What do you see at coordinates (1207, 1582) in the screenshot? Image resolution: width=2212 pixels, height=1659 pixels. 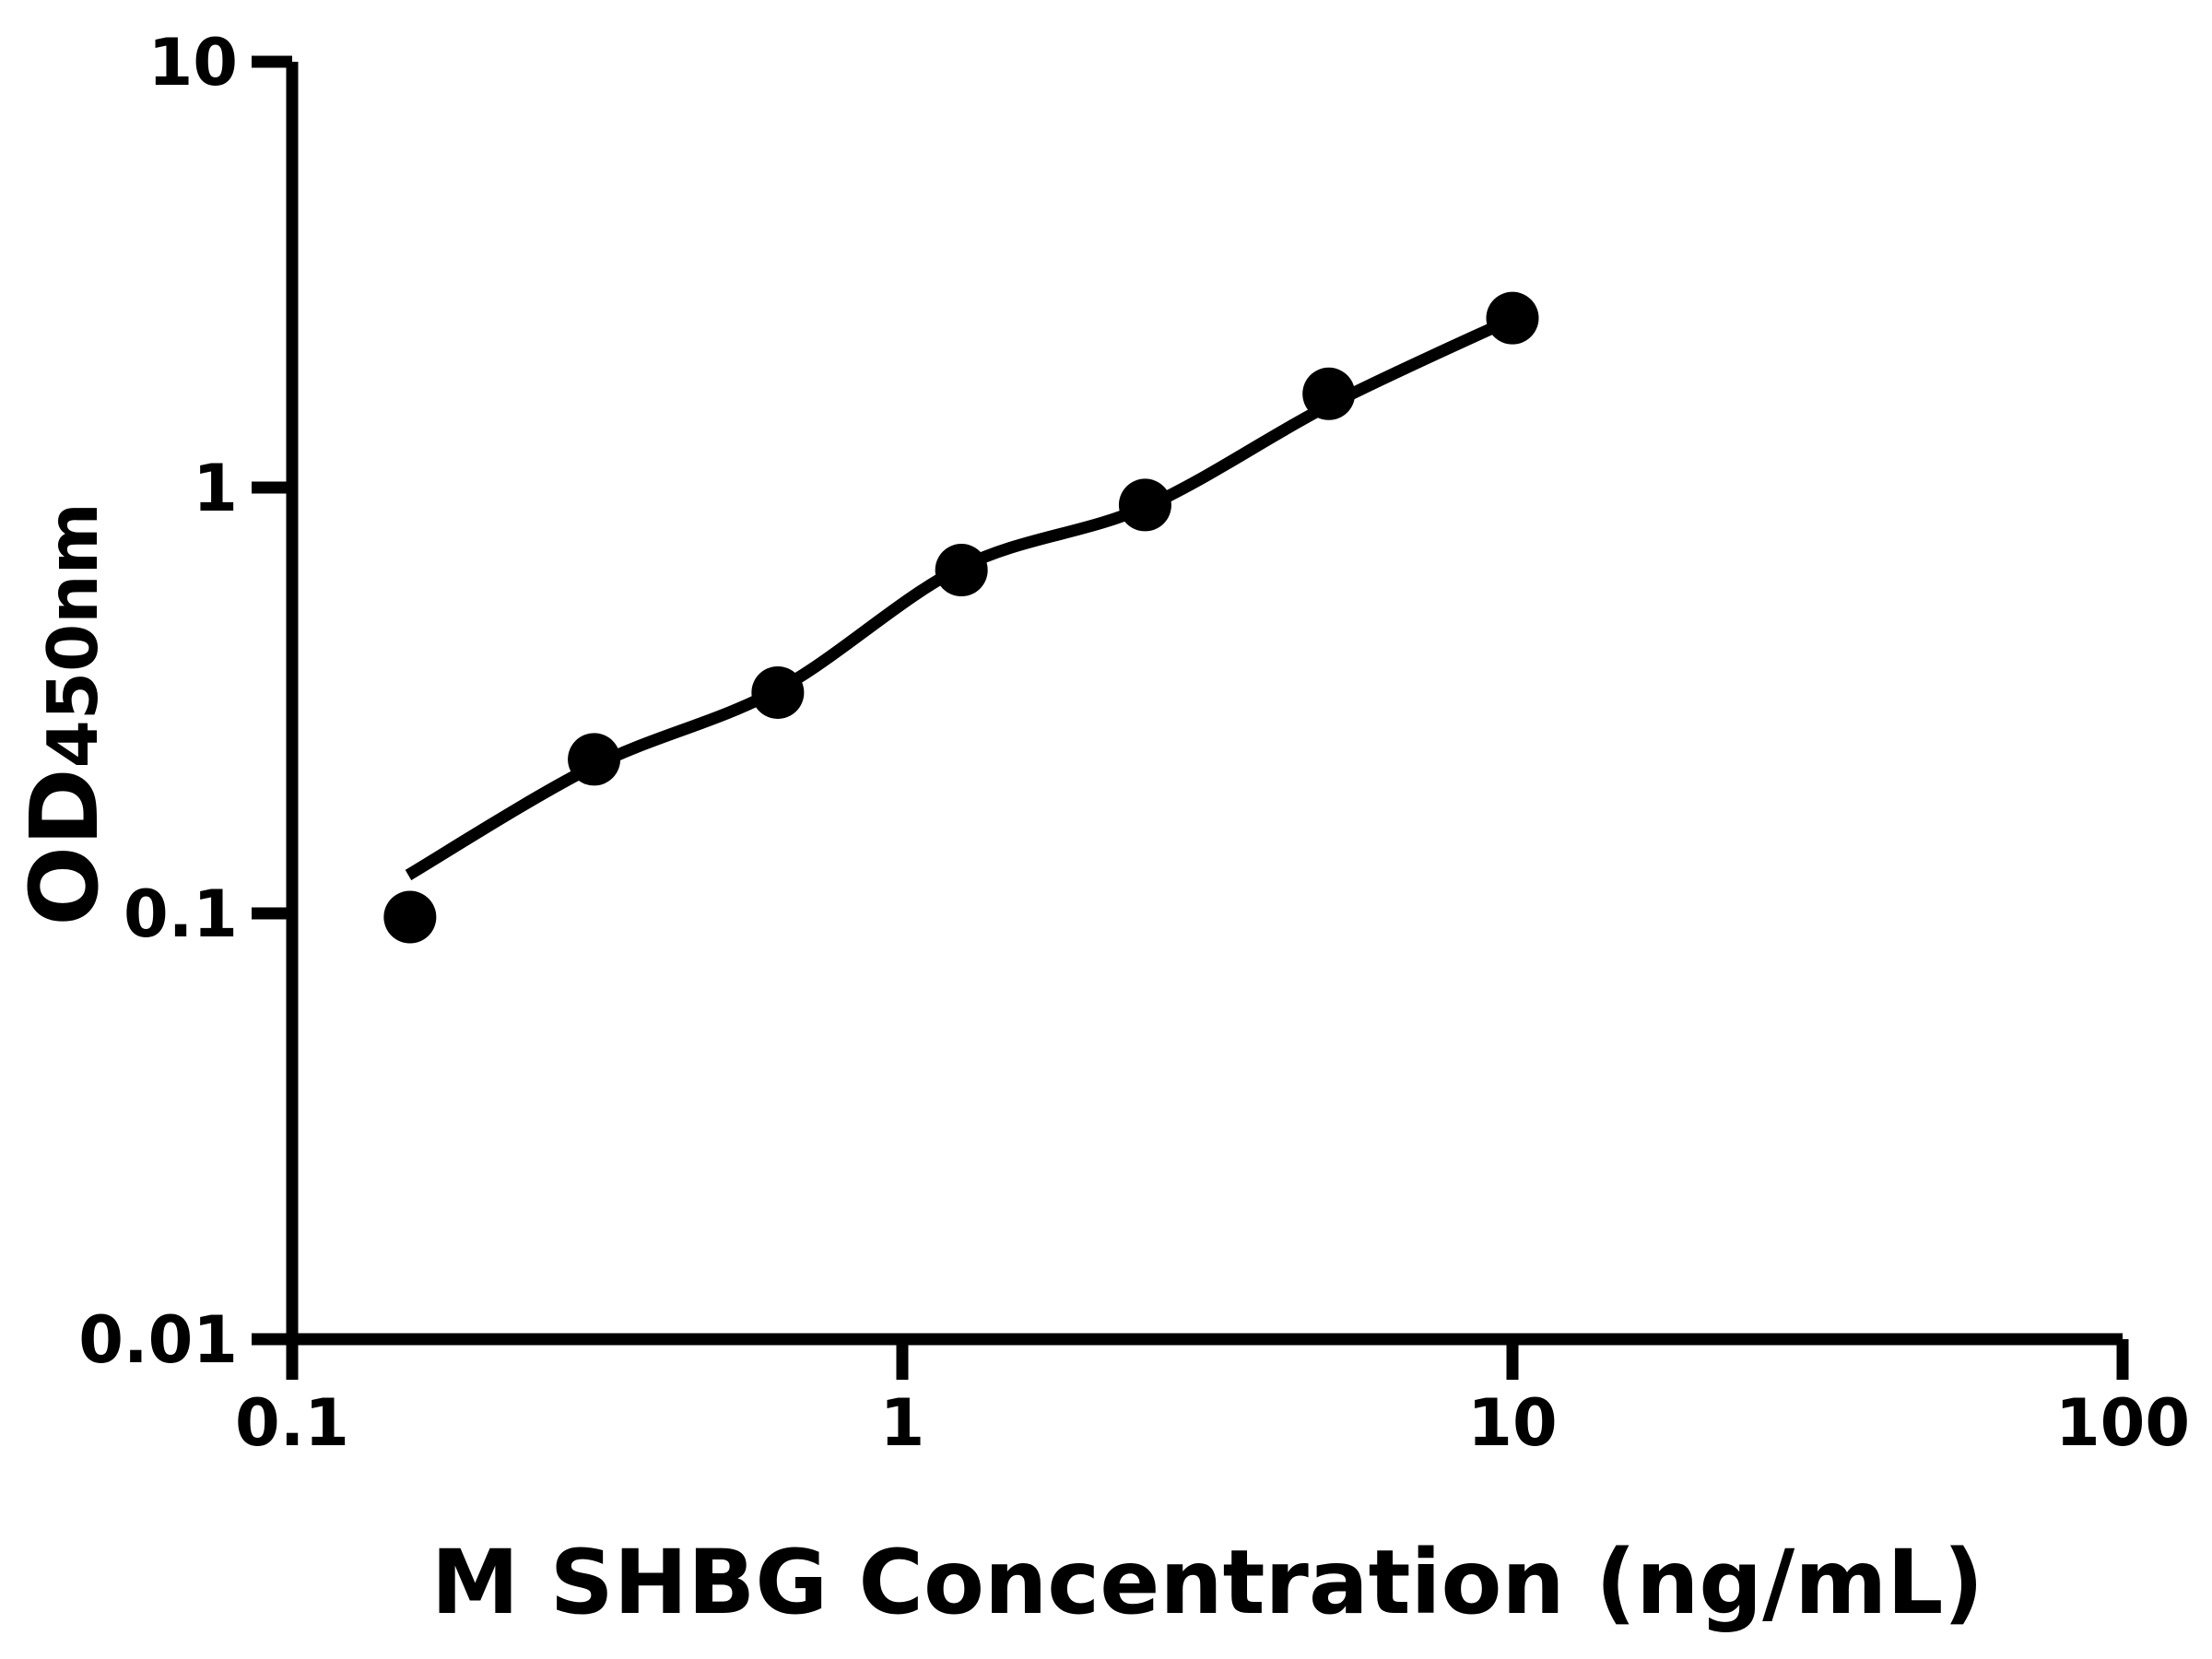 I see `x-axis-title: M SHBG Concentration (ng/mL)` at bounding box center [1207, 1582].